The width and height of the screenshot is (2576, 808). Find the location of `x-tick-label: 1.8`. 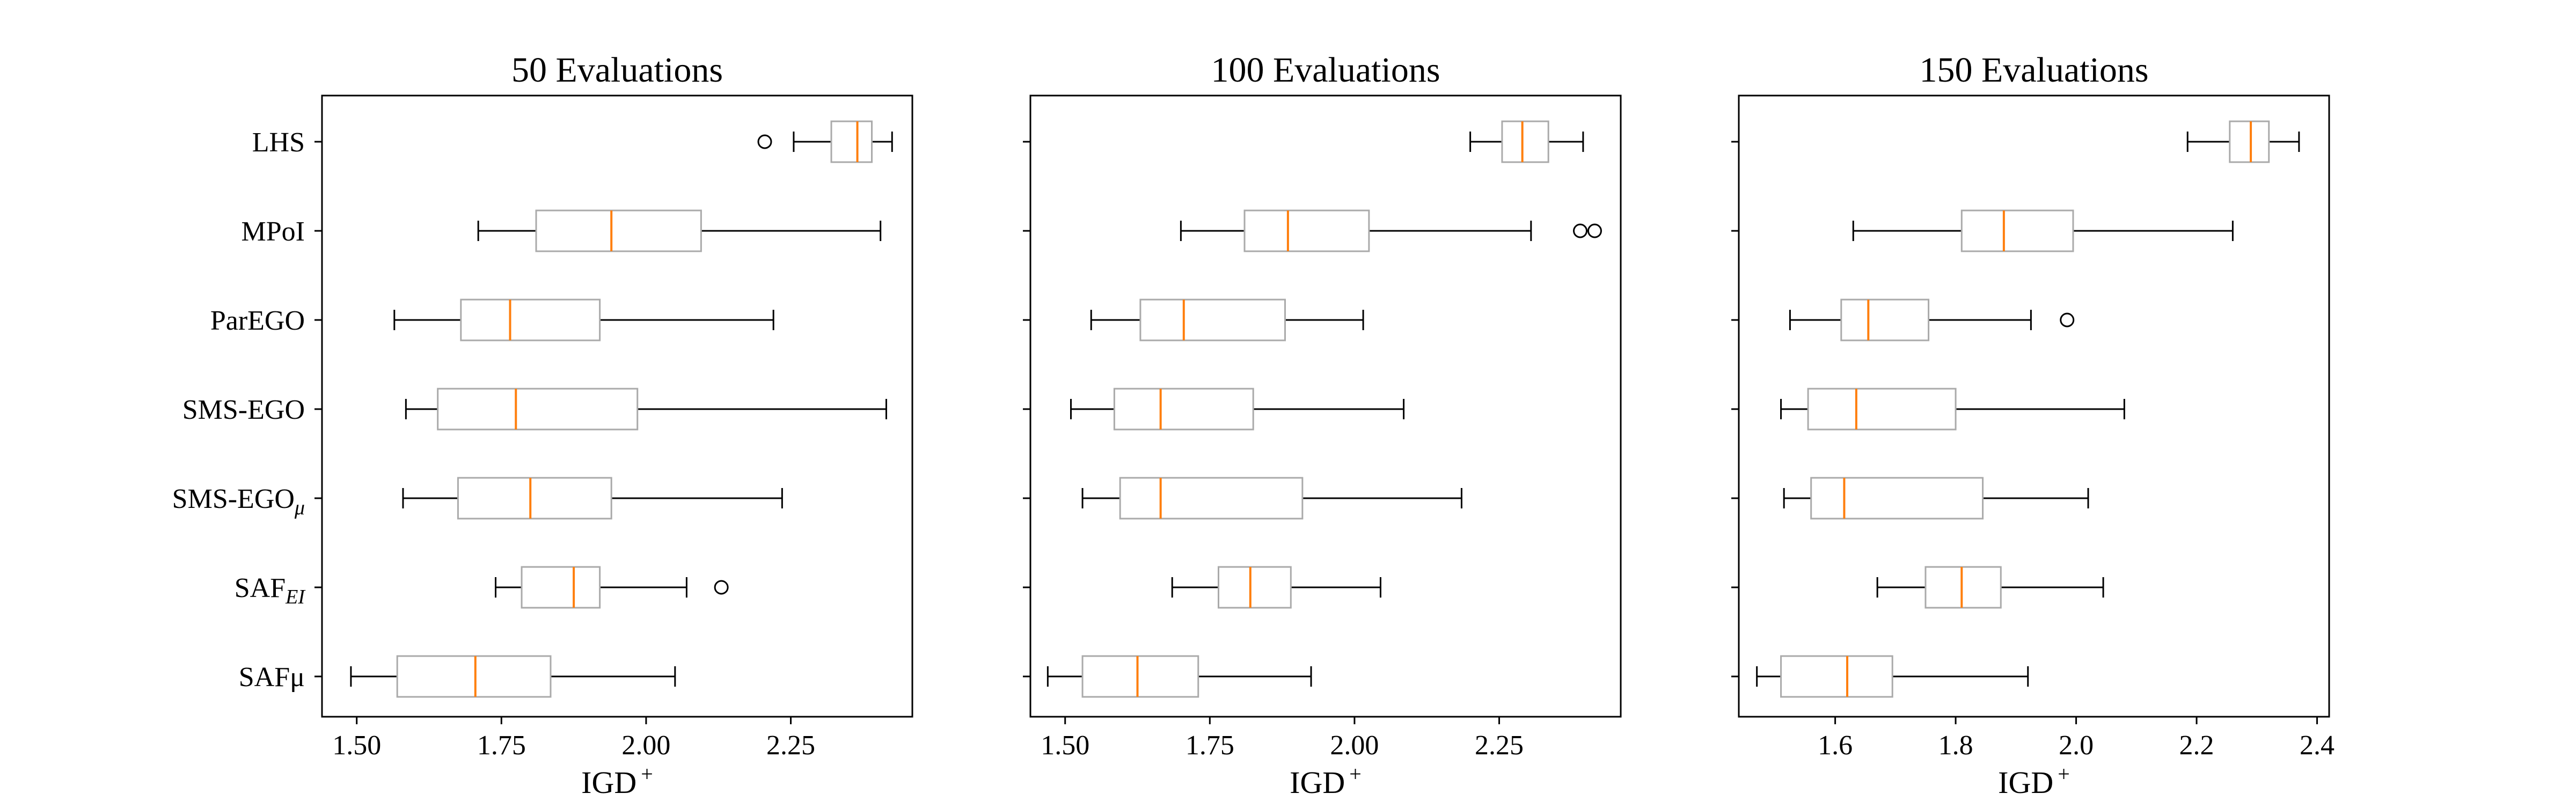

x-tick-label: 1.8 is located at coordinates (1955, 745).